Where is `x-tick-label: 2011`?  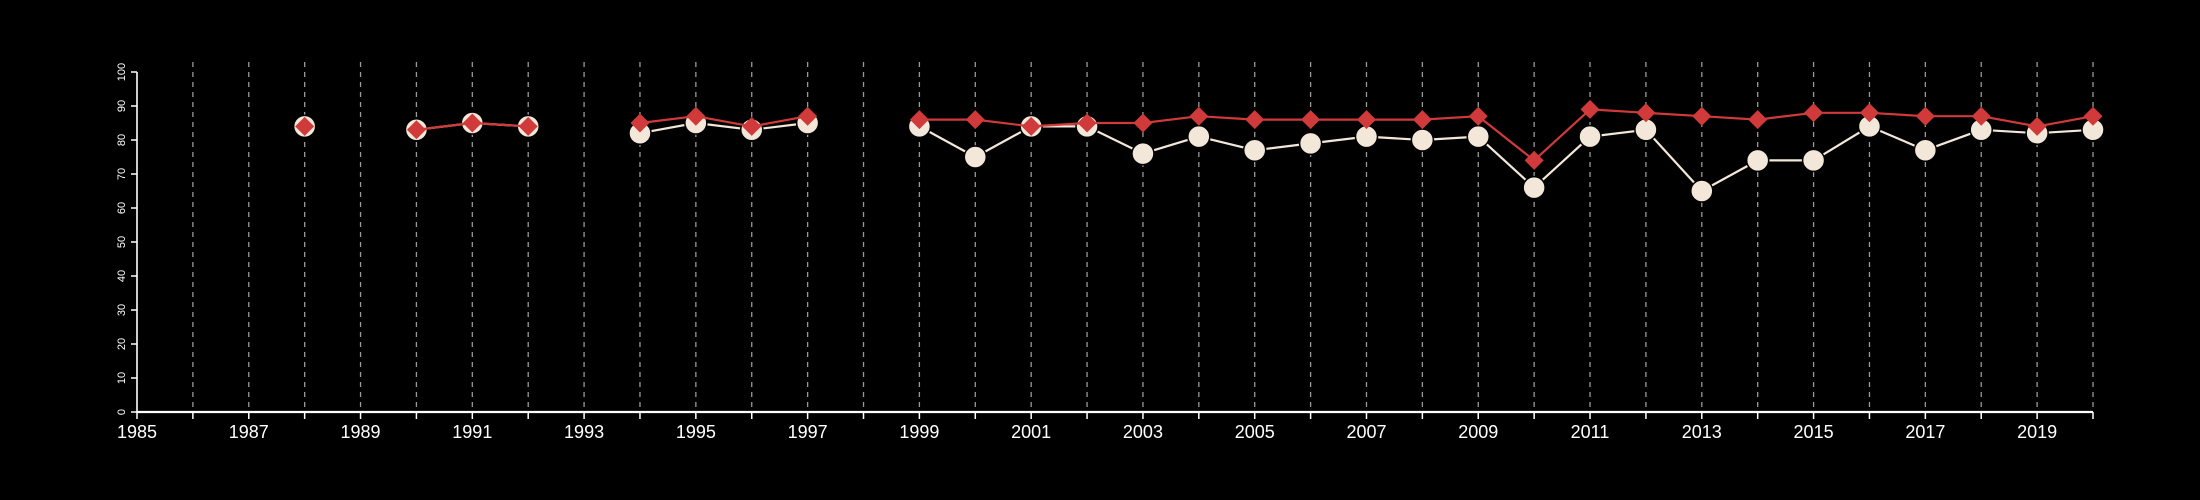 x-tick-label: 2011 is located at coordinates (1590, 432).